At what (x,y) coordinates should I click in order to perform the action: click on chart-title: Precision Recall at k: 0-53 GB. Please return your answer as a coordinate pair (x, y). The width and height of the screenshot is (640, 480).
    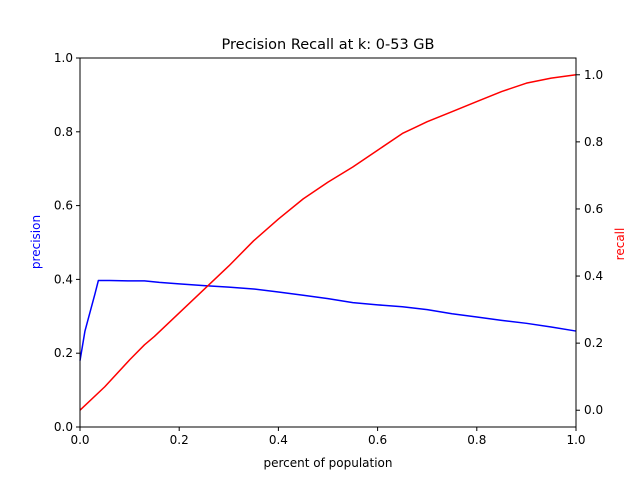
    Looking at the image, I should click on (328, 45).